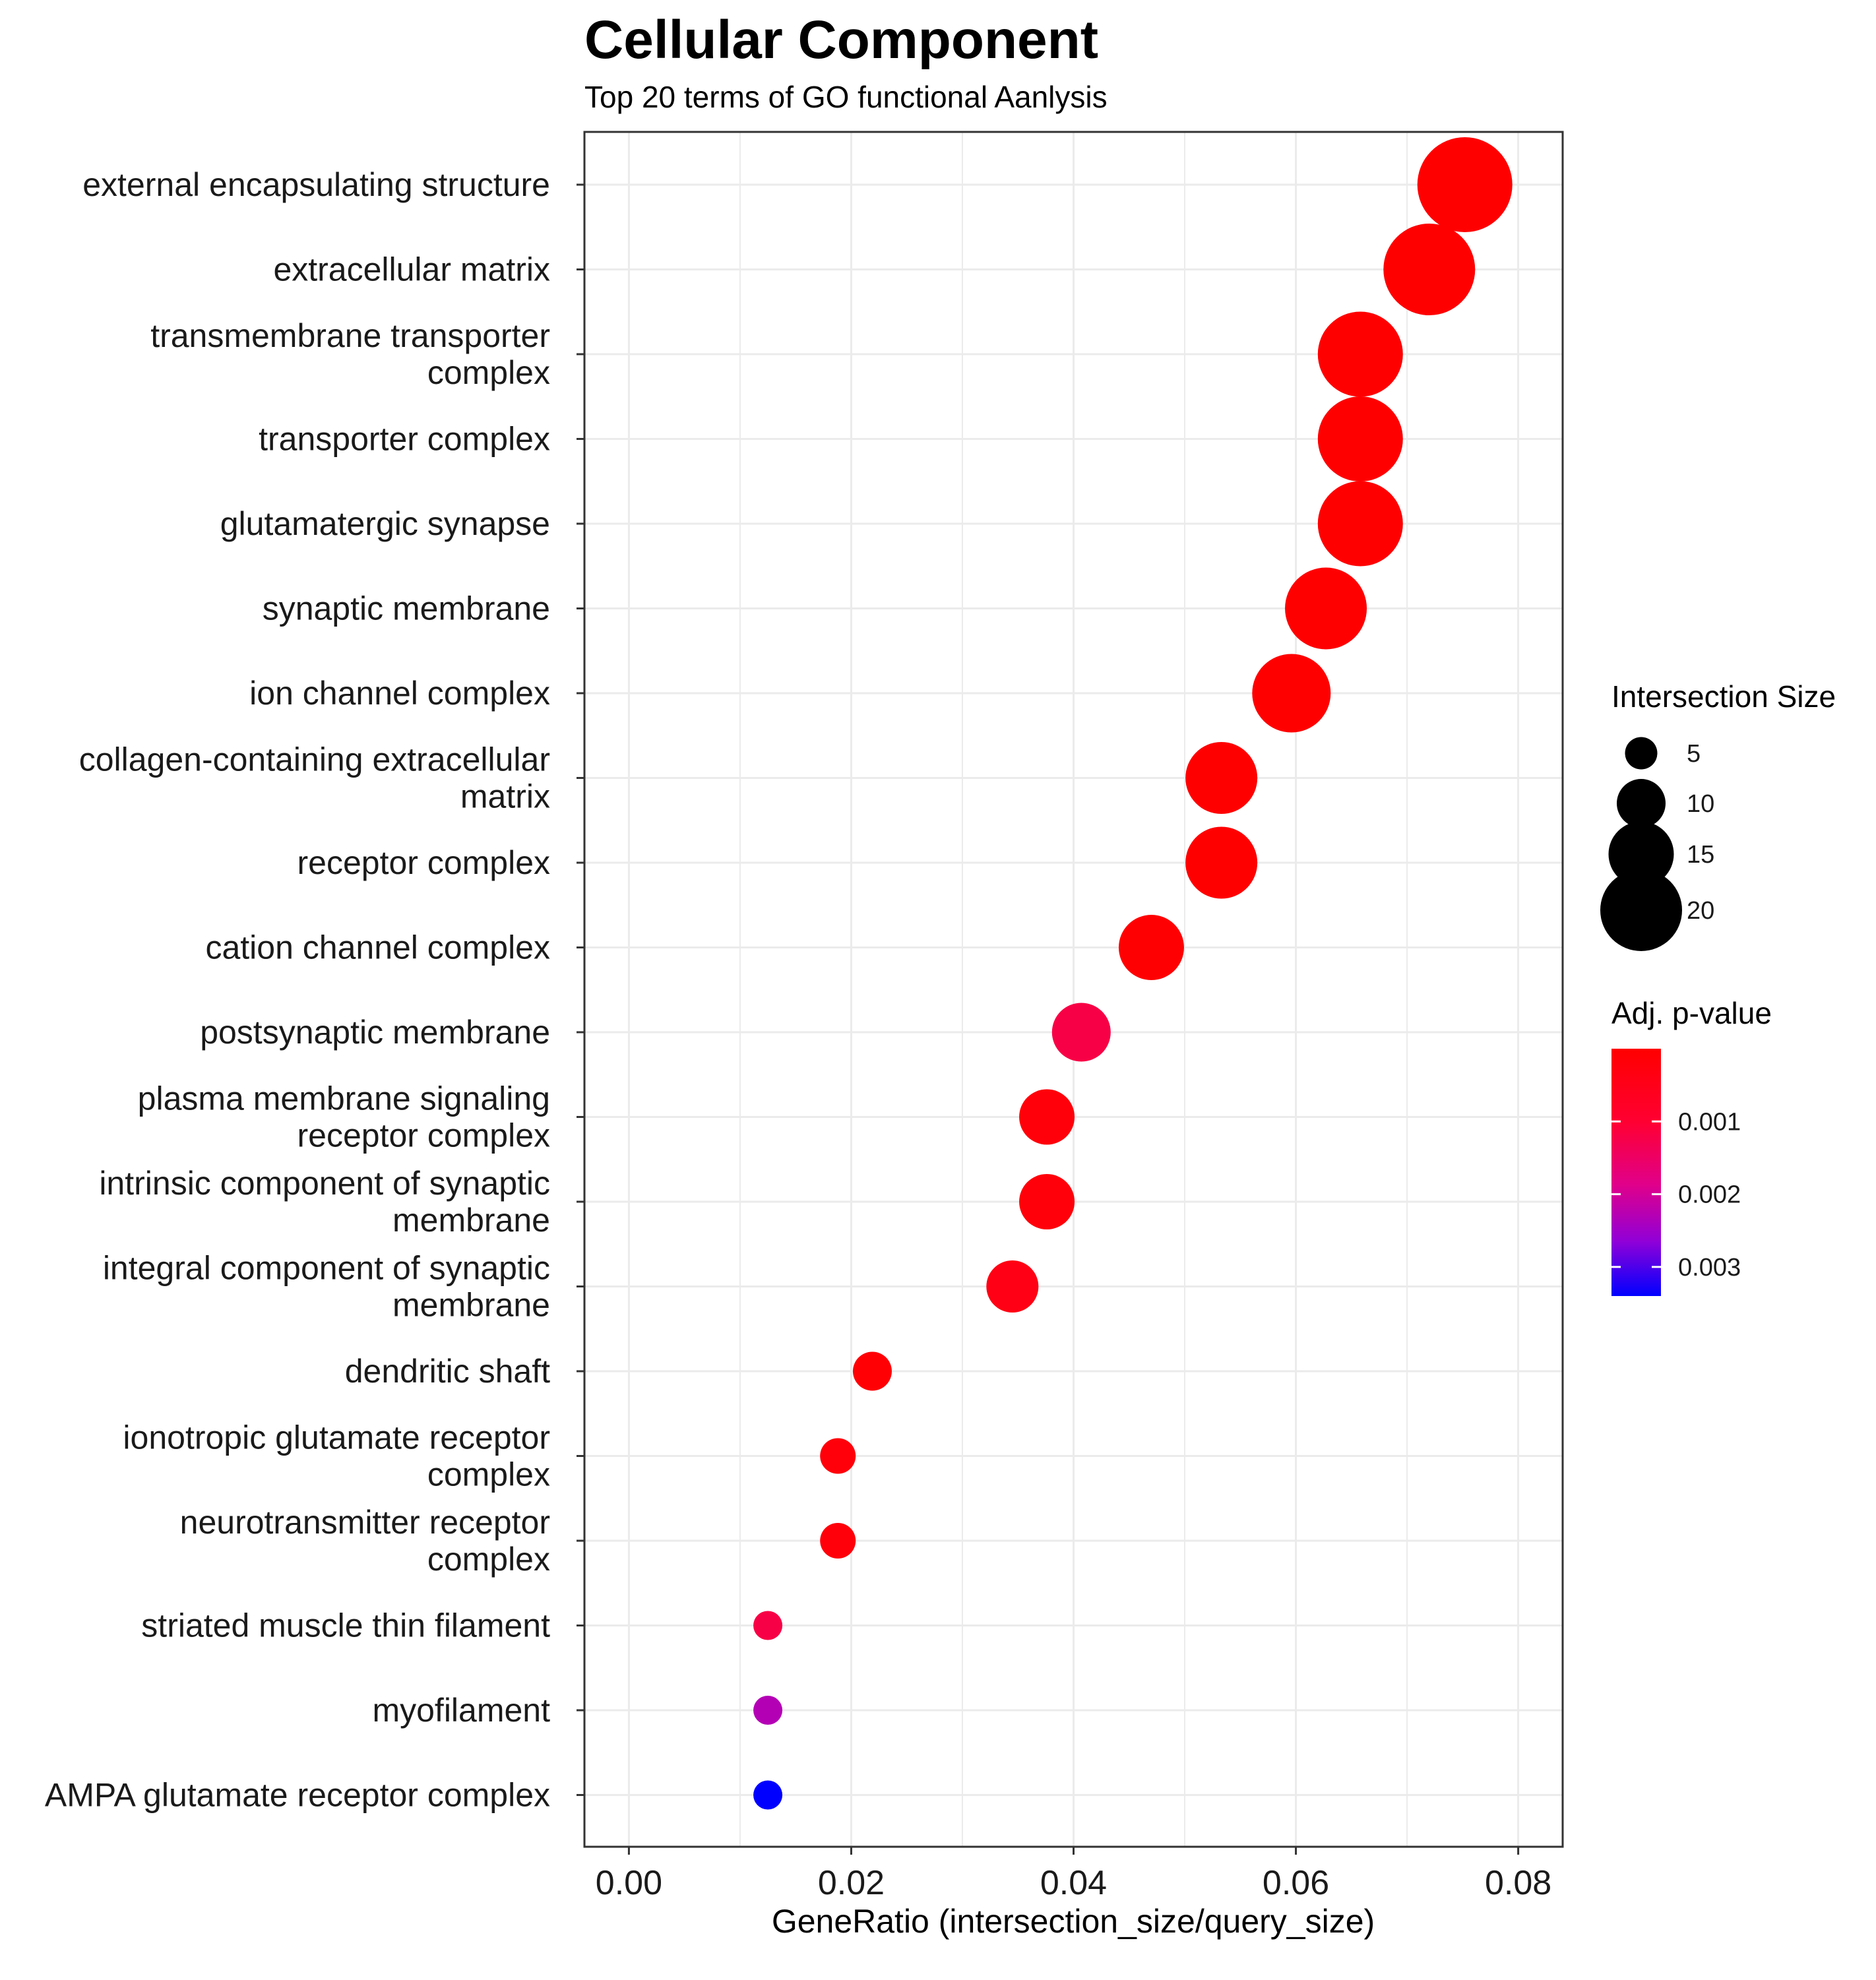 The width and height of the screenshot is (1876, 1980). I want to click on y-tick-label: intrinsic component of synaptic membrane, so click(324, 1202).